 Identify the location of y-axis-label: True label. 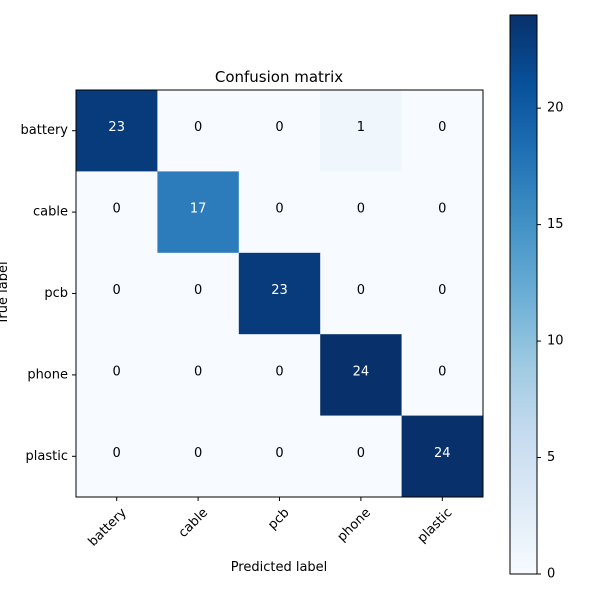
(5, 293).